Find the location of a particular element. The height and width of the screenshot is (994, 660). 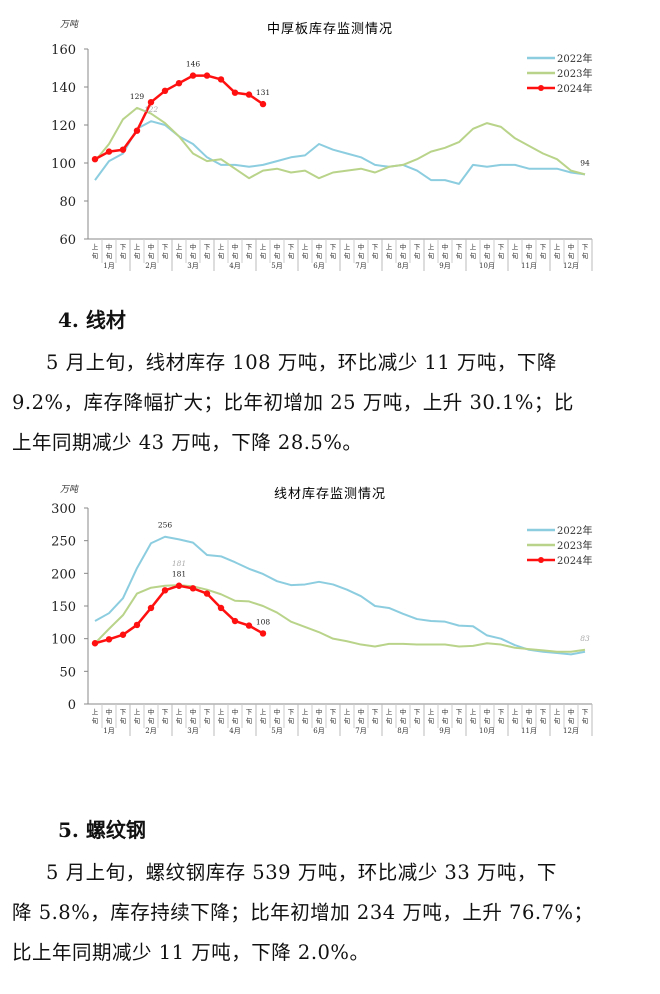

x-month-label: 1月 is located at coordinates (108, 266).